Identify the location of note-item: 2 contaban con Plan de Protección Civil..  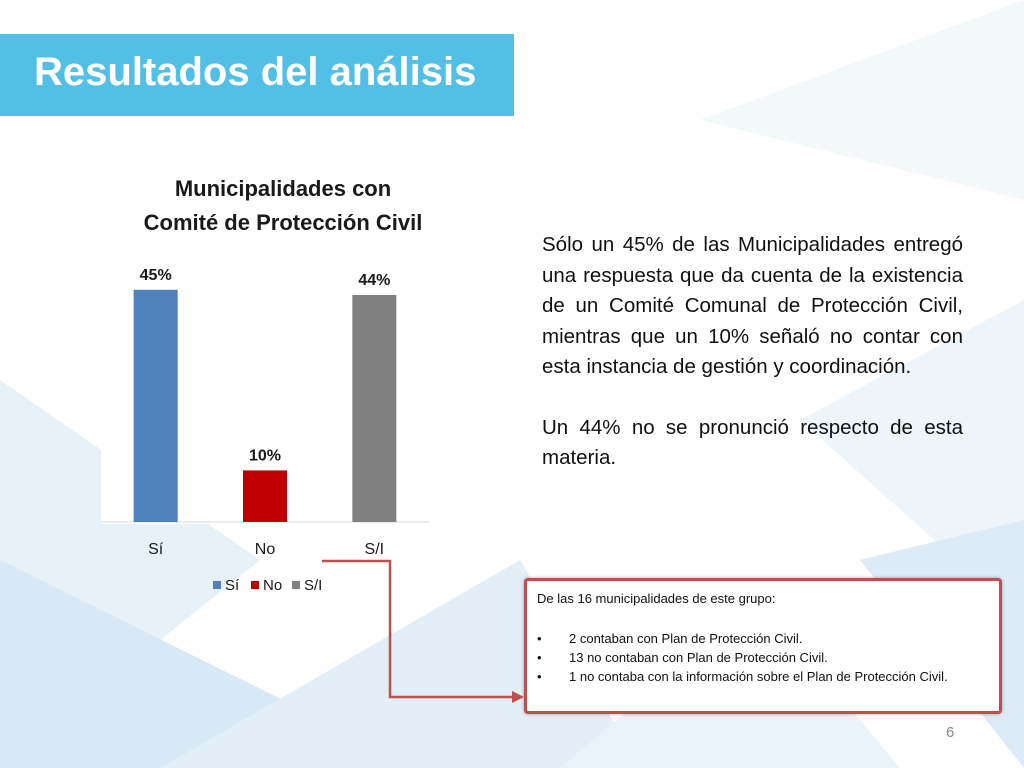
(764, 638).